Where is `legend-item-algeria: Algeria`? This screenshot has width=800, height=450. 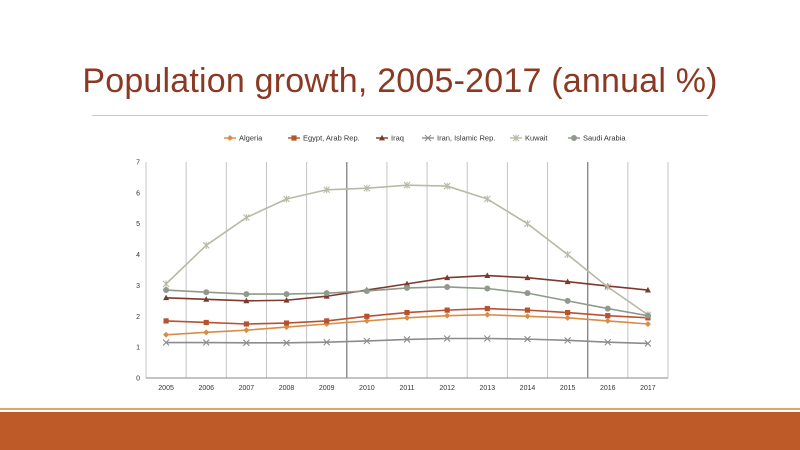 legend-item-algeria: Algeria is located at coordinates (243, 138).